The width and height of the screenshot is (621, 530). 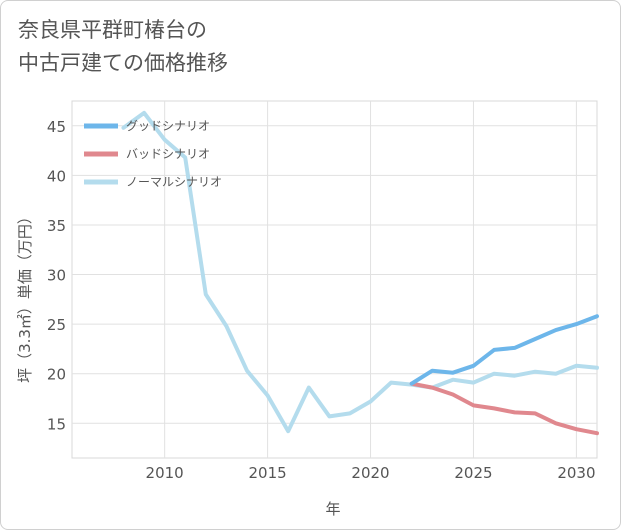 I want to click on y-tick-label: 15, so click(x=56, y=424).